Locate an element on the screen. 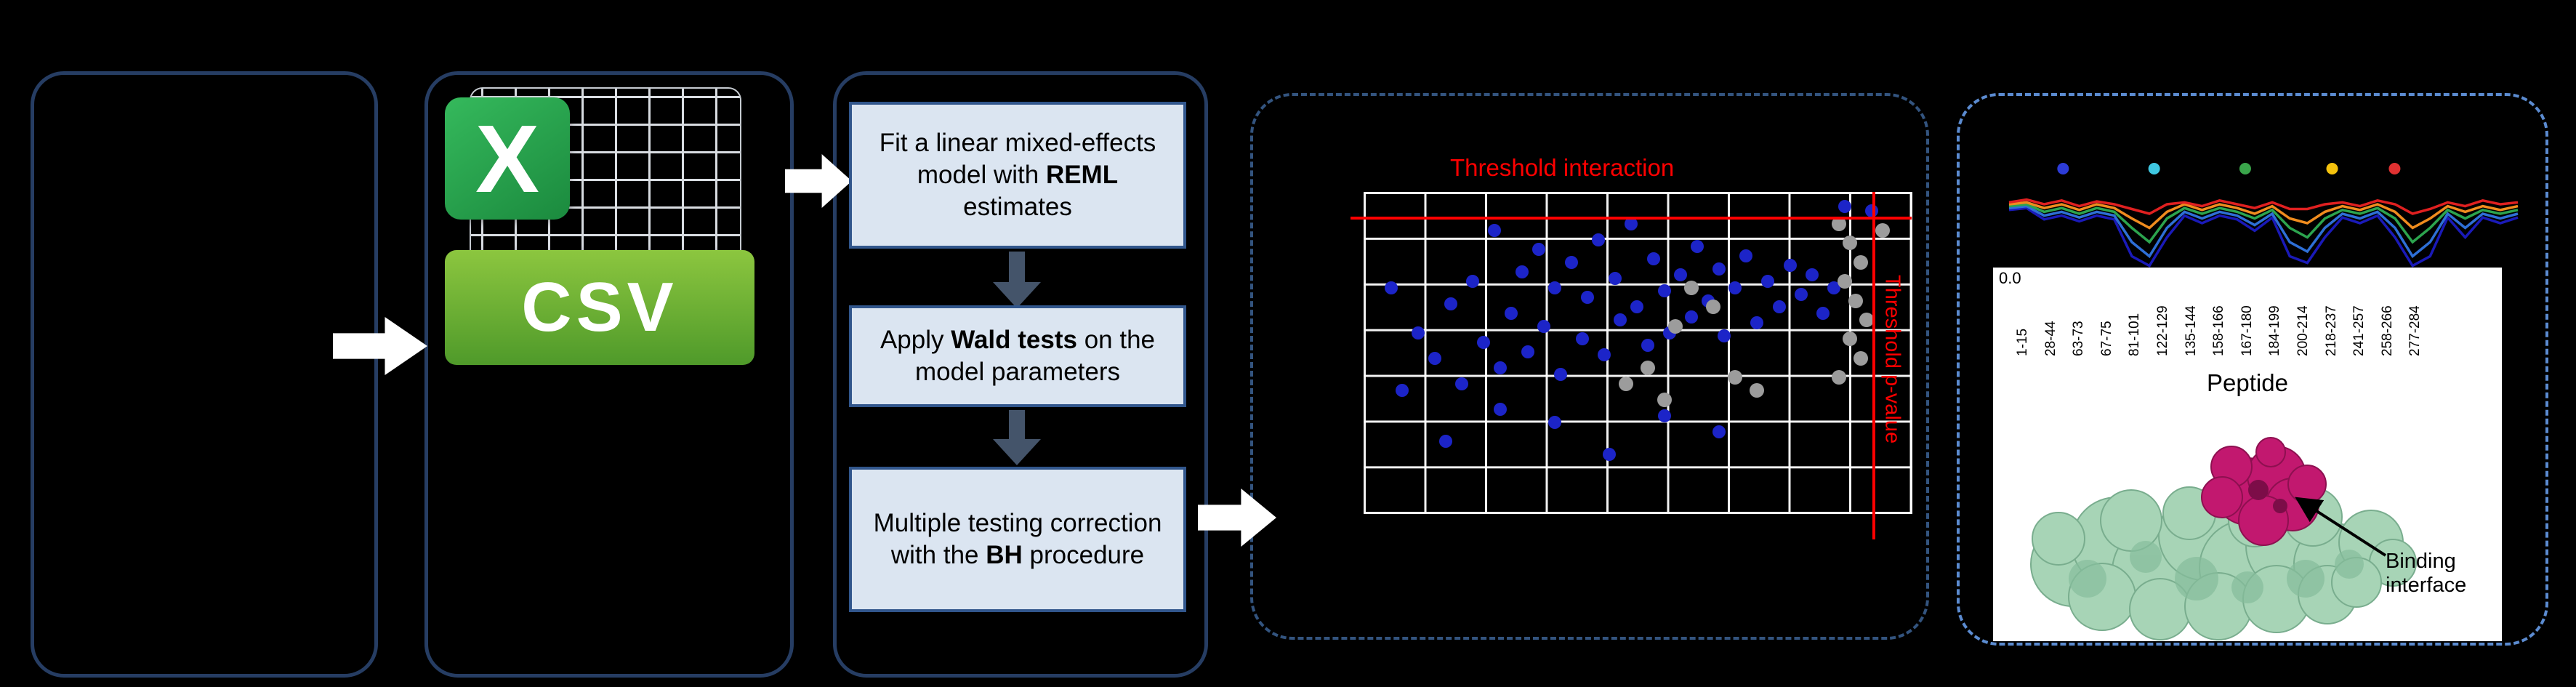 This screenshot has width=2576, height=687. step-wald: Apply Wald tests on the model parameters is located at coordinates (1017, 356).